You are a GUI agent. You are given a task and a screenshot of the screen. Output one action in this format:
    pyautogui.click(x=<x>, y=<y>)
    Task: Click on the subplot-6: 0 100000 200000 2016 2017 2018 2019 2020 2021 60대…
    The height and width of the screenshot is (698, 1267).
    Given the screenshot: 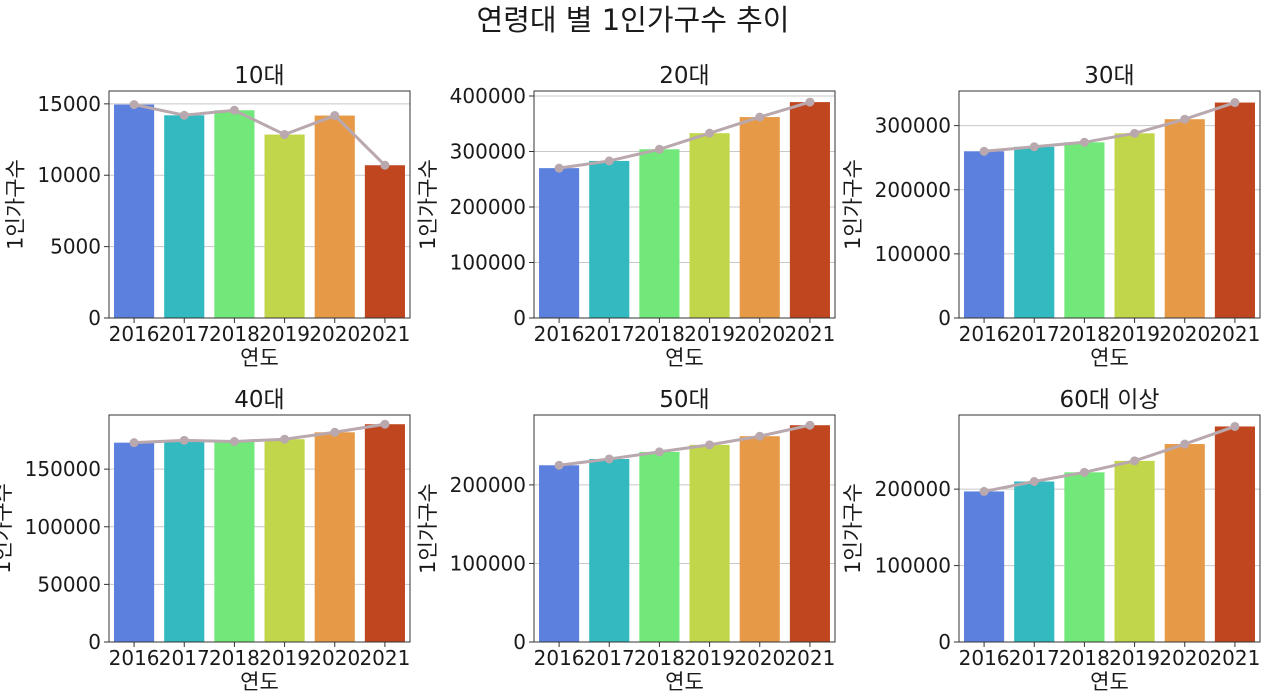 What is the action you would take?
    pyautogui.click(x=1051, y=540)
    